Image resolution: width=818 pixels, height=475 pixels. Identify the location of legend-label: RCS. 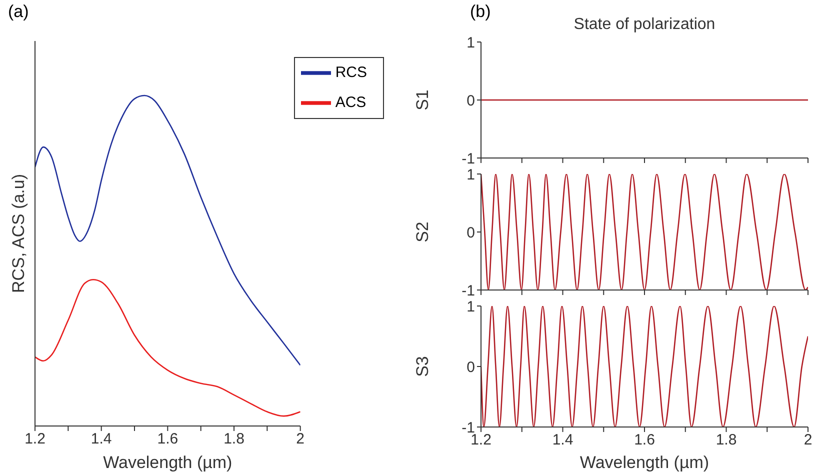
(351, 72).